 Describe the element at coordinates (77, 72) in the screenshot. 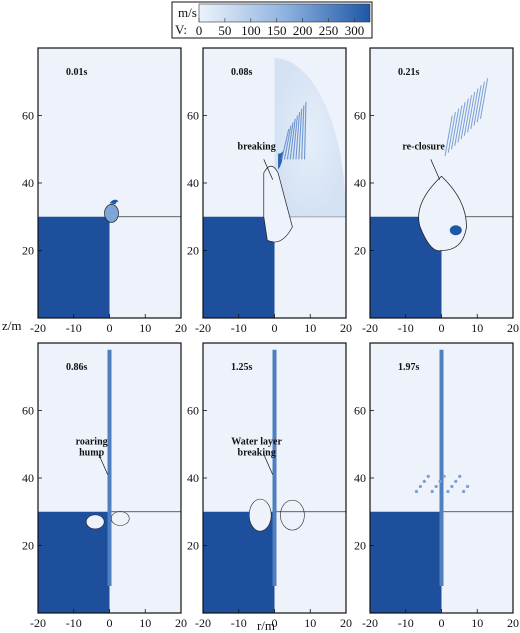

I see `panel-time-label: 0.01s` at that location.